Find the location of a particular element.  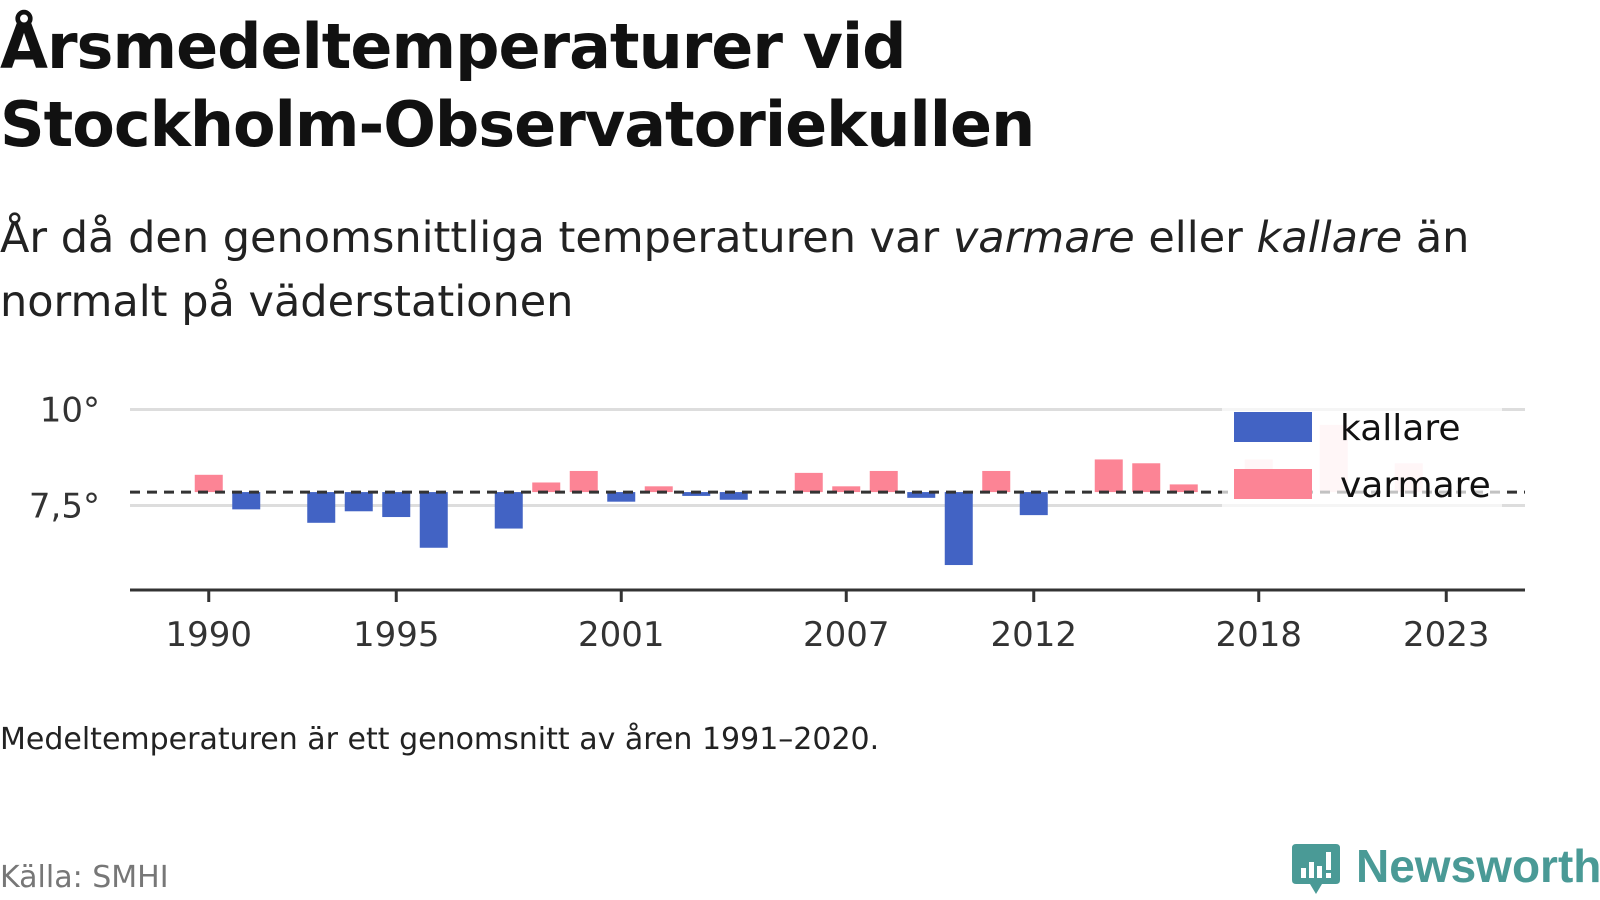

bar-2001 is located at coordinates (621, 497).